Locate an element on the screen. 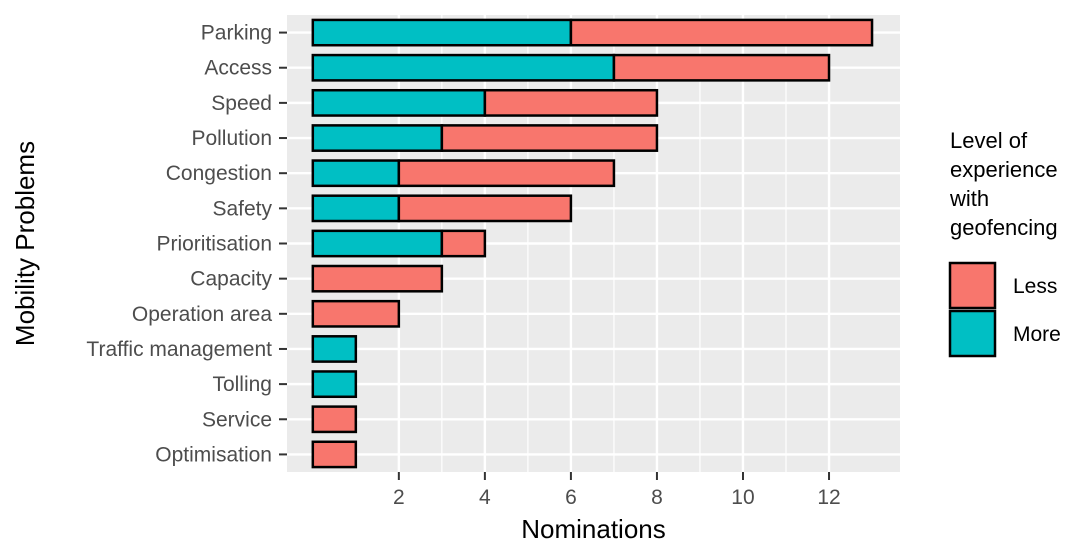 This screenshot has width=1092, height=545. y-axis-title: Mobility Problems is located at coordinates (25, 243).